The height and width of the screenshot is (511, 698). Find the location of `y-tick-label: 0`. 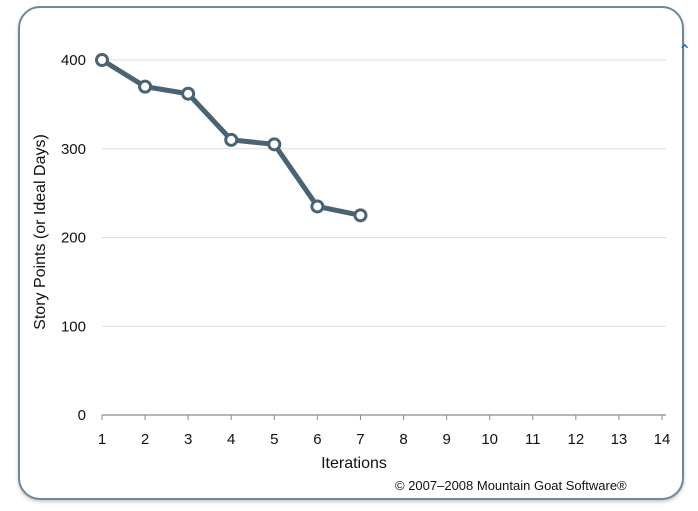

y-tick-label: 0 is located at coordinates (82, 415).